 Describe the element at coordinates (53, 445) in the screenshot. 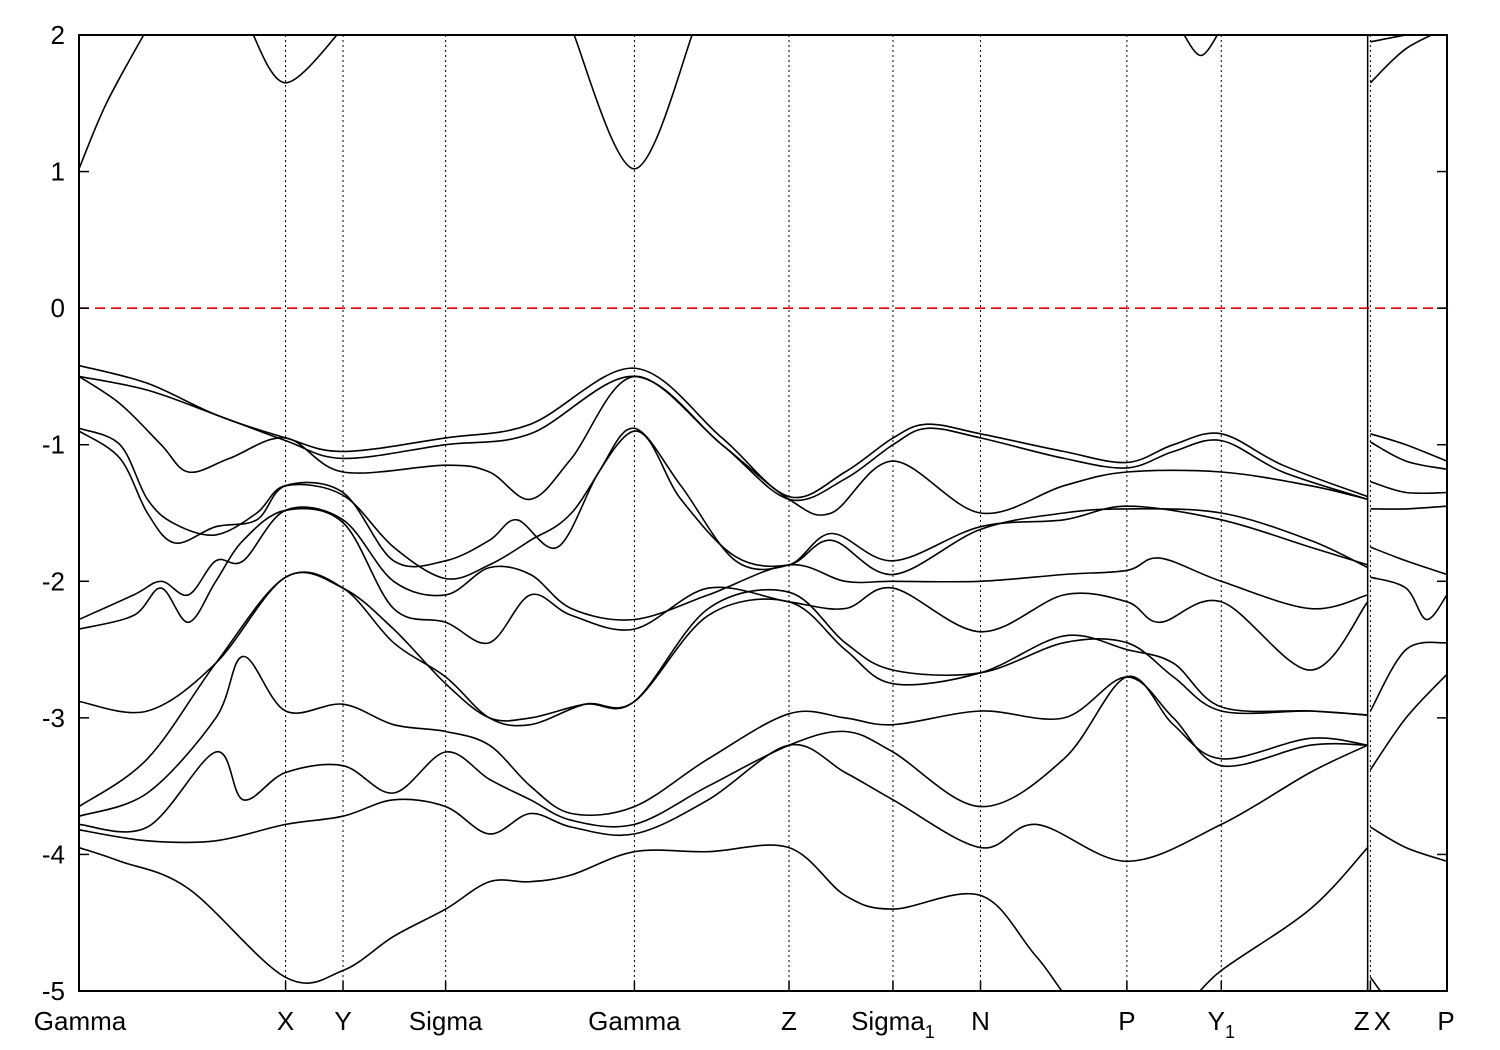

I see `y-tick-label: -1` at that location.